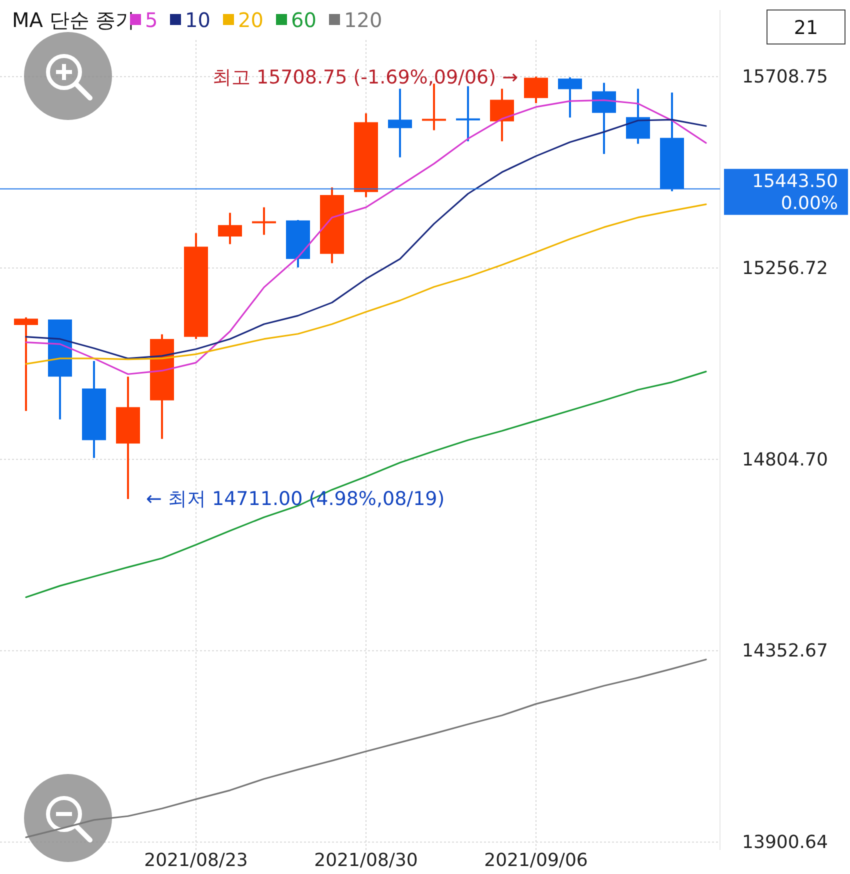  I want to click on legend-label: 5, so click(151, 20).